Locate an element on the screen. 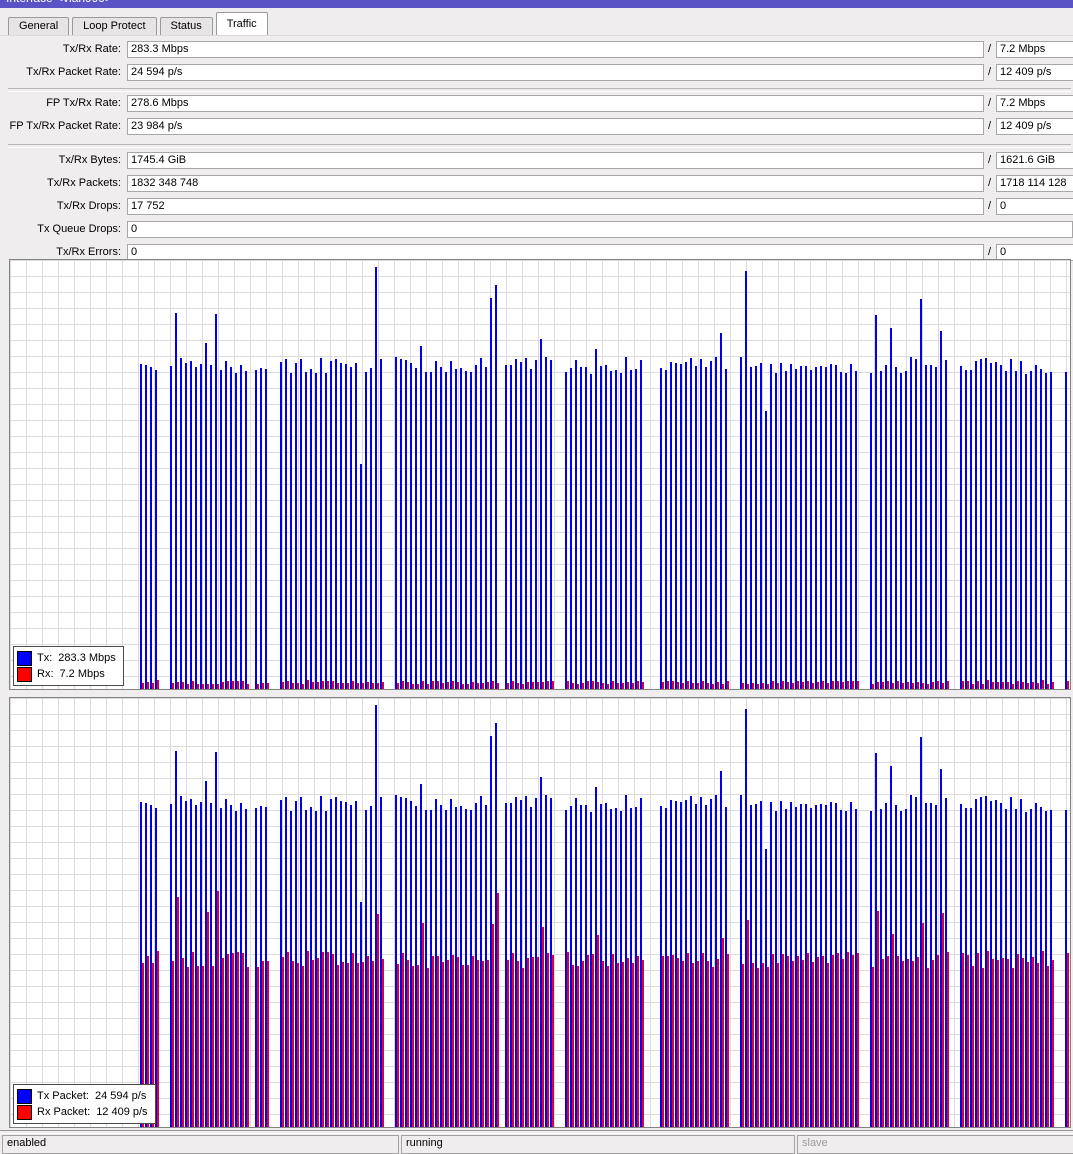  tx-rx-packet-rate-tx-field: 24 594 p/s is located at coordinates (555, 72).